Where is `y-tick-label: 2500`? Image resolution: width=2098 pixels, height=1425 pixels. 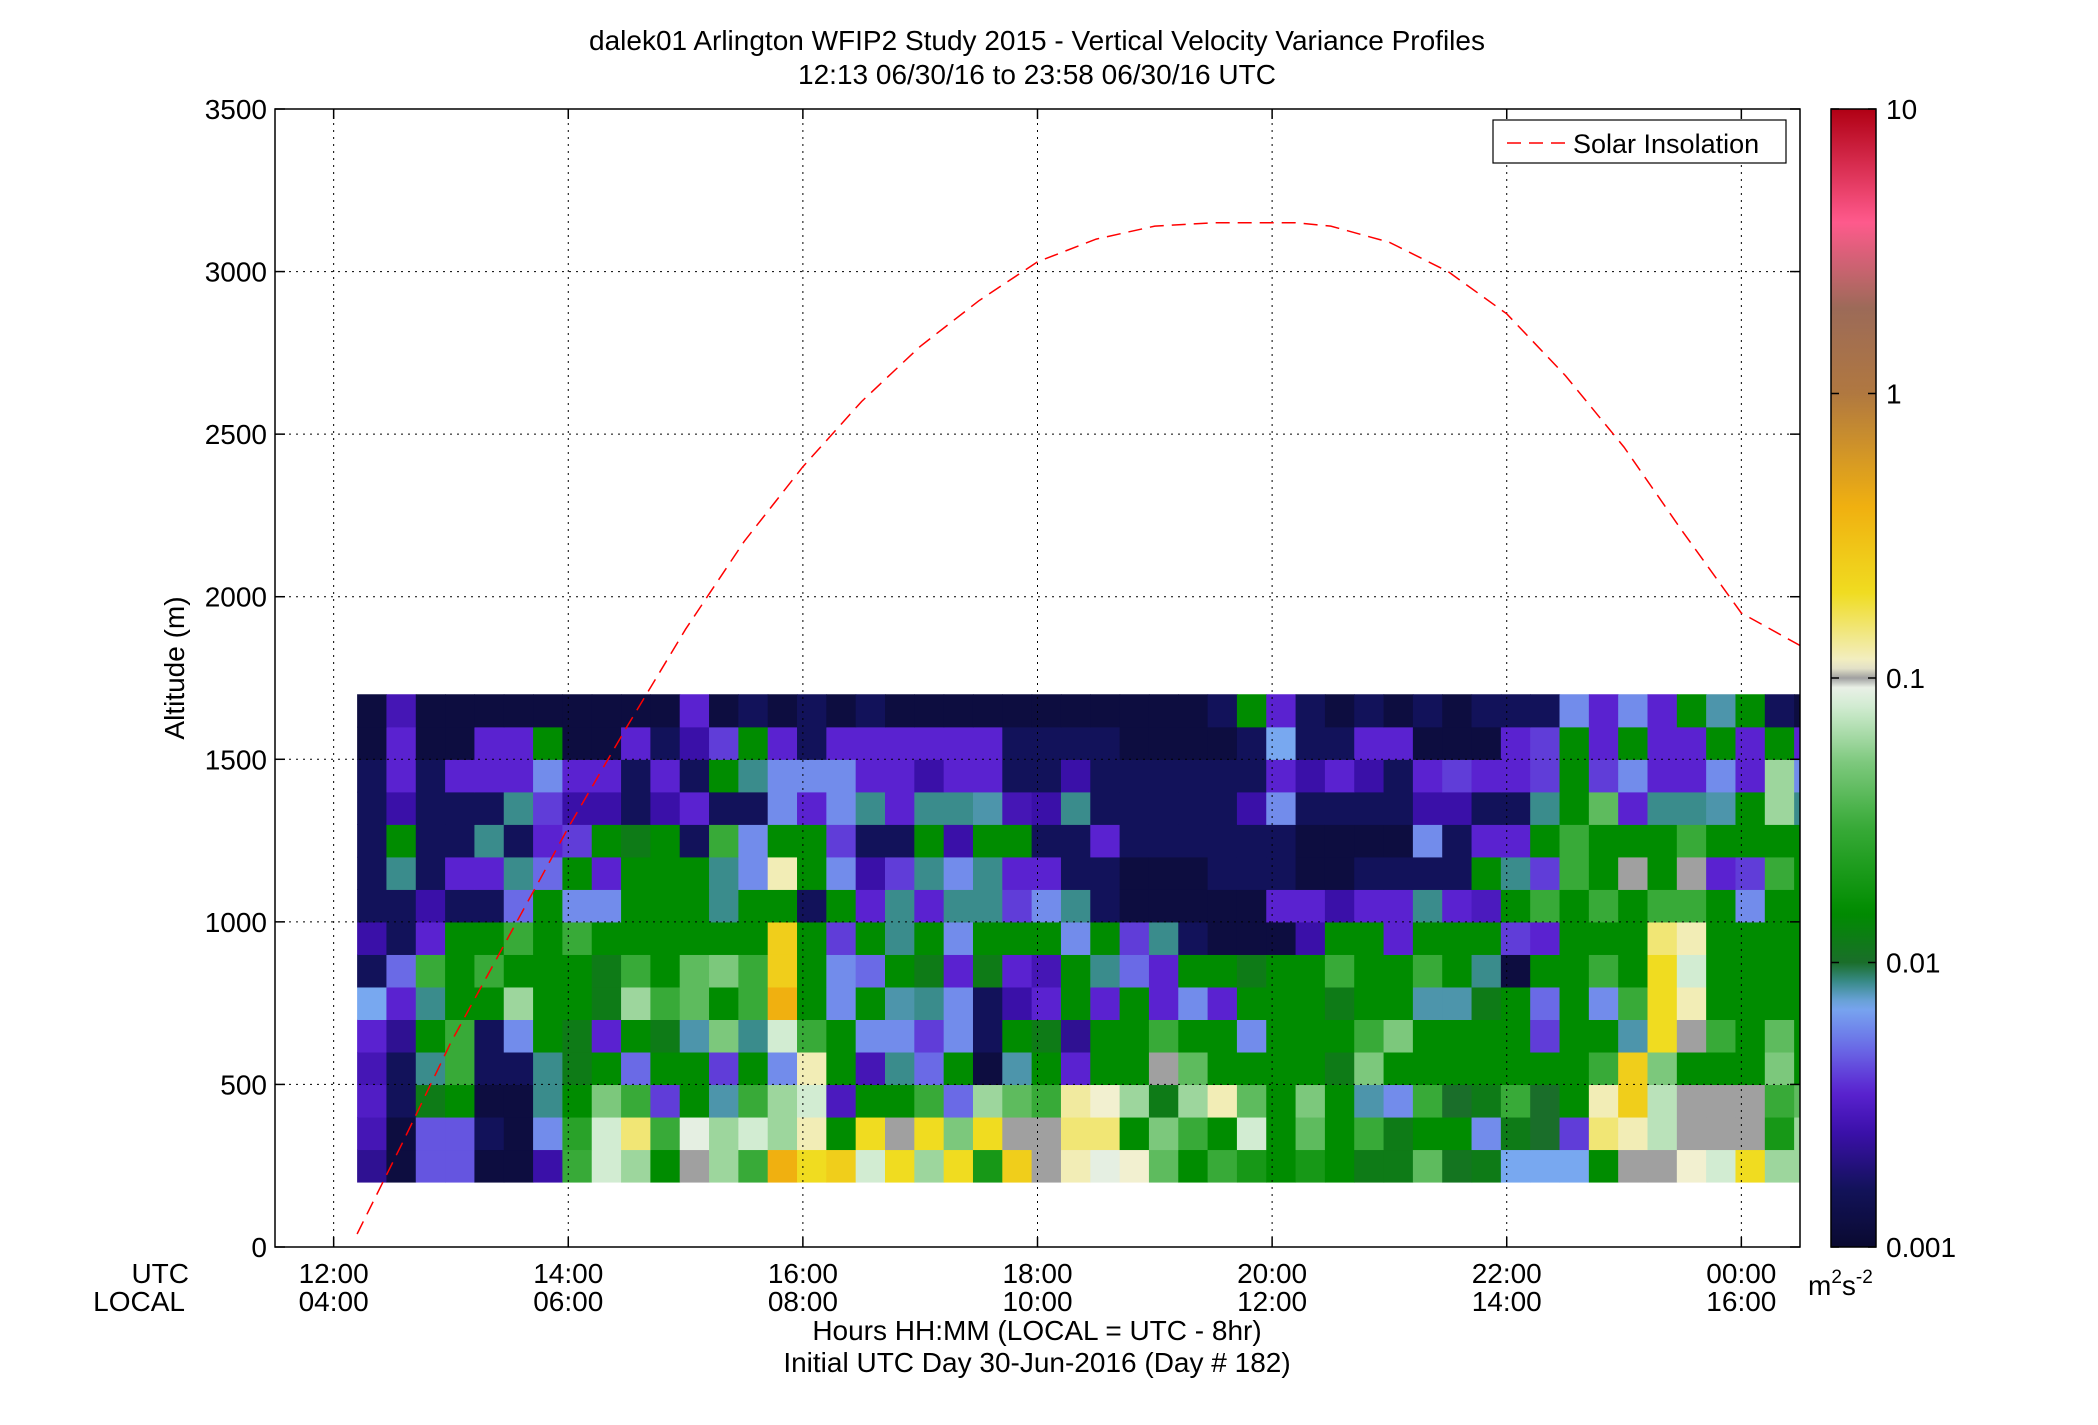 y-tick-label: 2500 is located at coordinates (236, 434).